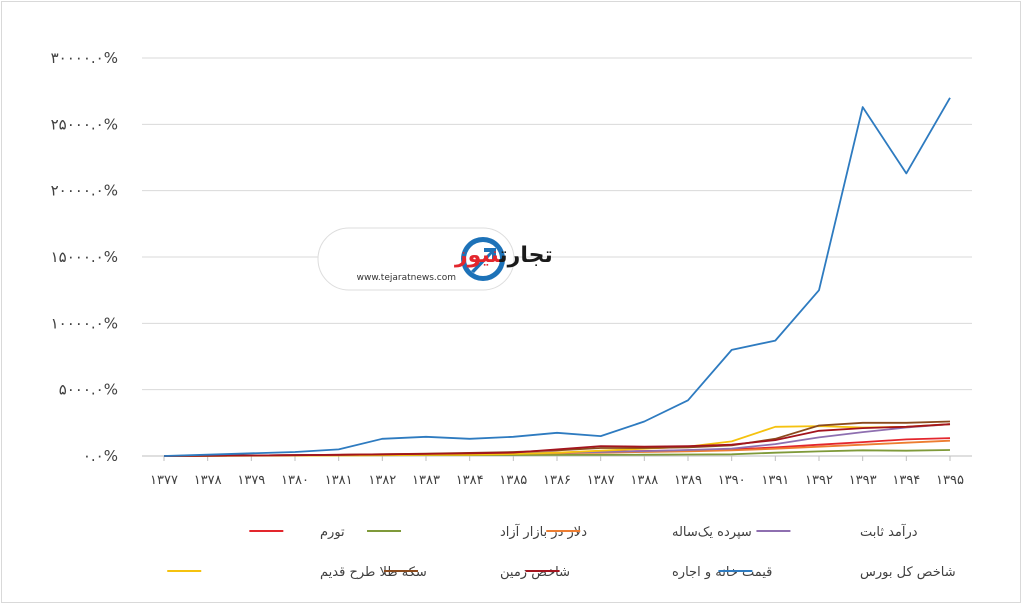 Image resolution: width=1024 pixels, height=606 pixels. I want to click on logo-title-part1: تجارت, so click(525, 255).